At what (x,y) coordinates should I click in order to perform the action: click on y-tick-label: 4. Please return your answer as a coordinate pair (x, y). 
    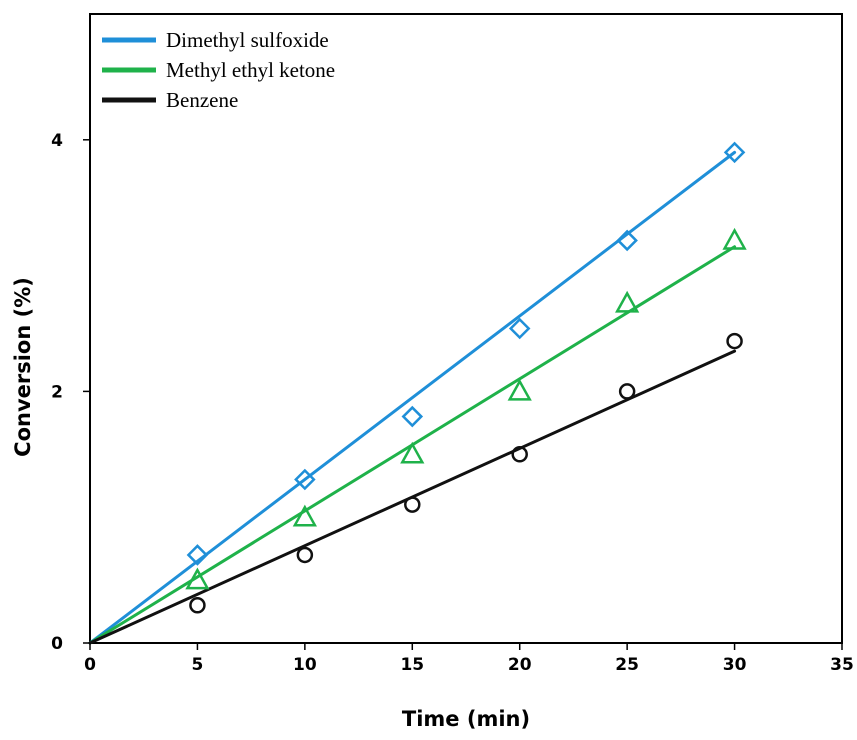
    Looking at the image, I should click on (57, 141).